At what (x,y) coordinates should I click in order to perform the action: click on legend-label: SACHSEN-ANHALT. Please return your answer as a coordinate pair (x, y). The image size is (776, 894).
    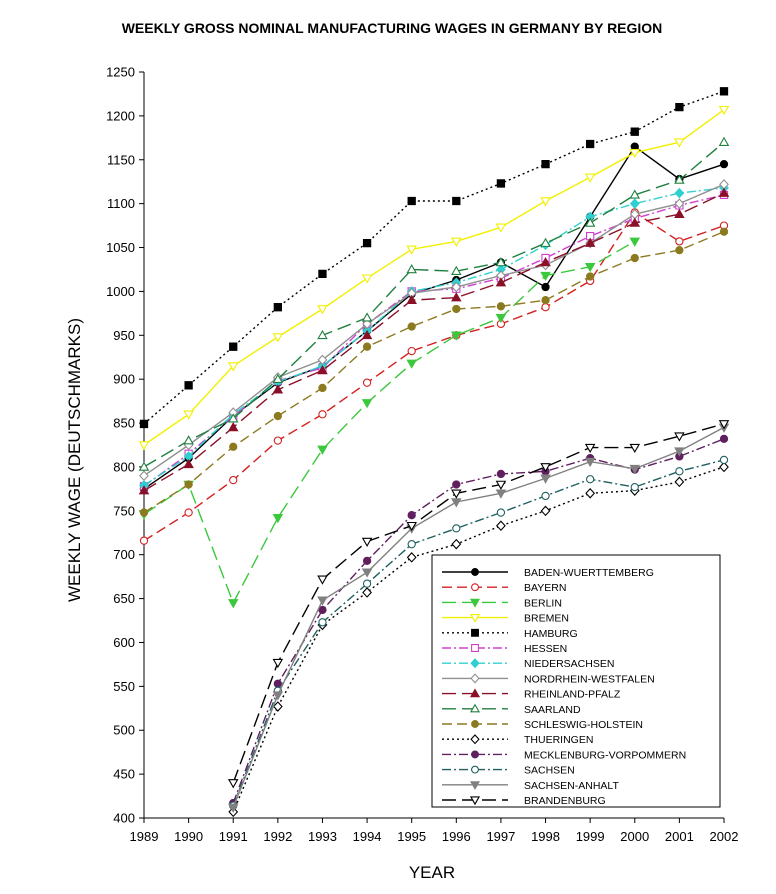
    Looking at the image, I should click on (571, 786).